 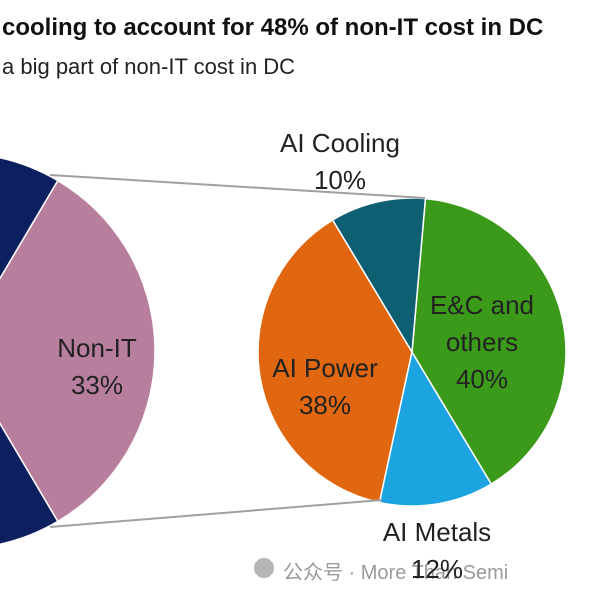 I want to click on slice-label: AI Cooling, so click(x=340, y=143).